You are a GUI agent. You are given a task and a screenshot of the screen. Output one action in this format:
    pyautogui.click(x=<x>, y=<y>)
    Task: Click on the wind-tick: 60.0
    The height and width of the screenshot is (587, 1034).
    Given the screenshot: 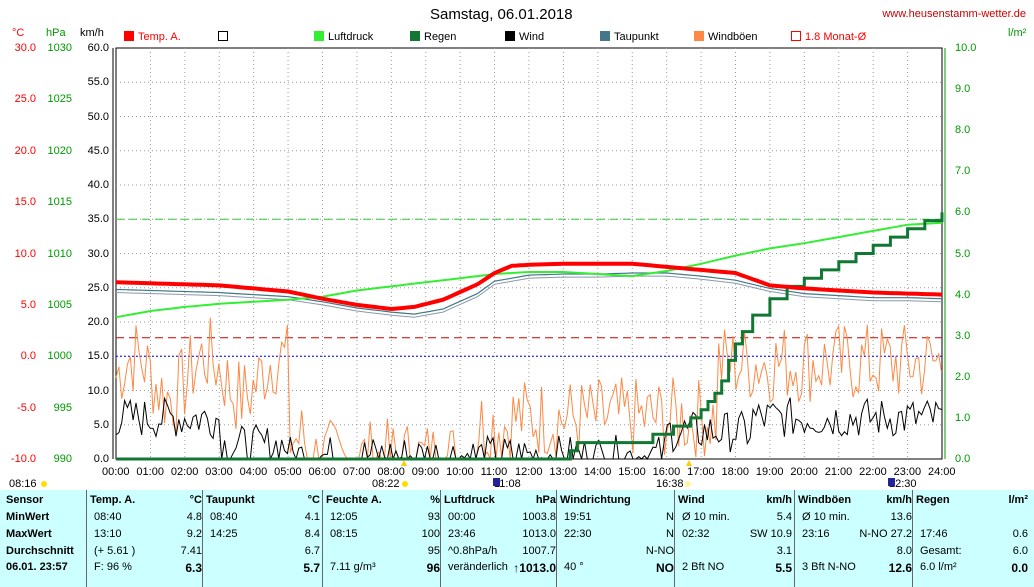 What is the action you would take?
    pyautogui.click(x=98, y=48)
    